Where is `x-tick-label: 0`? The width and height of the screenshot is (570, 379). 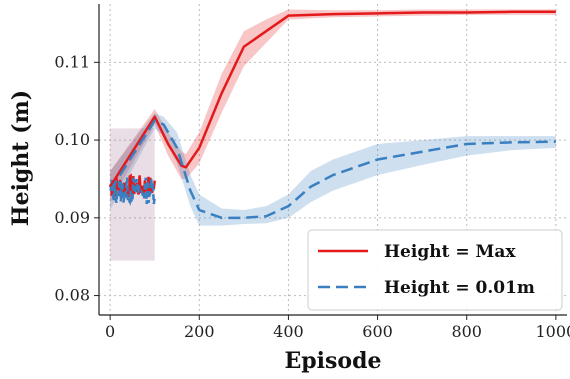 x-tick-label: 0 is located at coordinates (110, 331).